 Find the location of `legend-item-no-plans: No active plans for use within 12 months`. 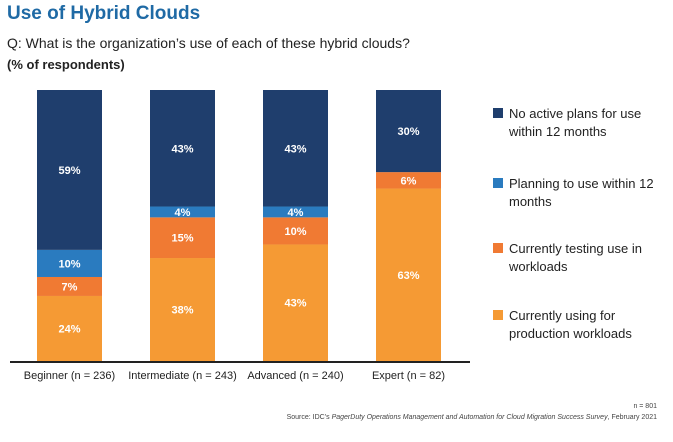

legend-item-no-plans: No active plans for use within 12 months is located at coordinates (576, 123).